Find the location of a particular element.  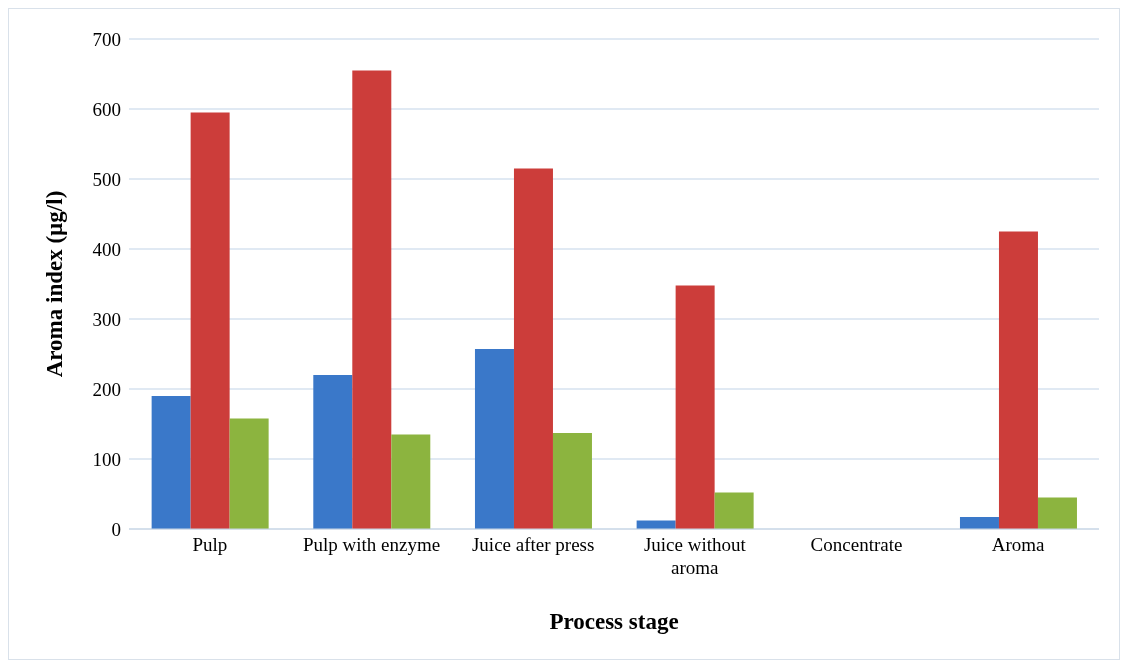

y-tick-label: 500 is located at coordinates (106, 179).